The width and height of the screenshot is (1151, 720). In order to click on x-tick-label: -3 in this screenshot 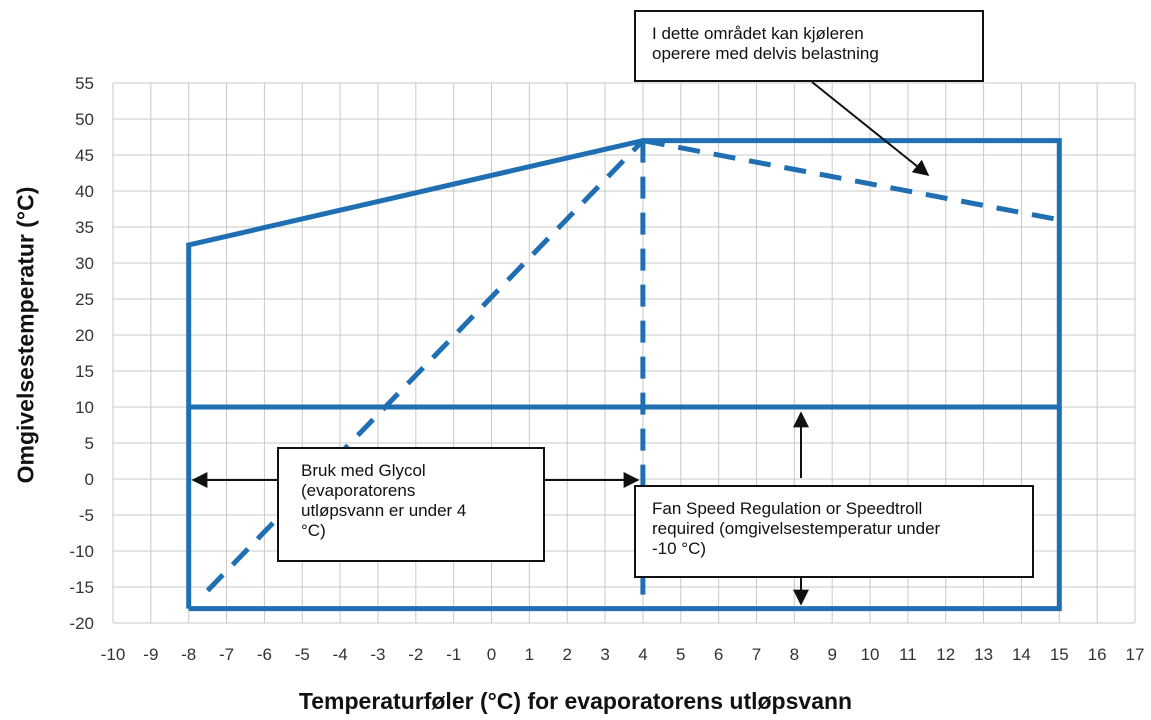, I will do `click(377, 654)`.